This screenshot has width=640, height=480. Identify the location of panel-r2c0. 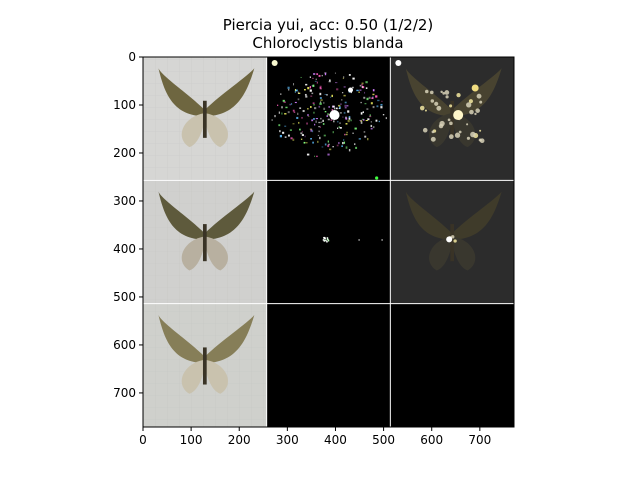
(205, 365).